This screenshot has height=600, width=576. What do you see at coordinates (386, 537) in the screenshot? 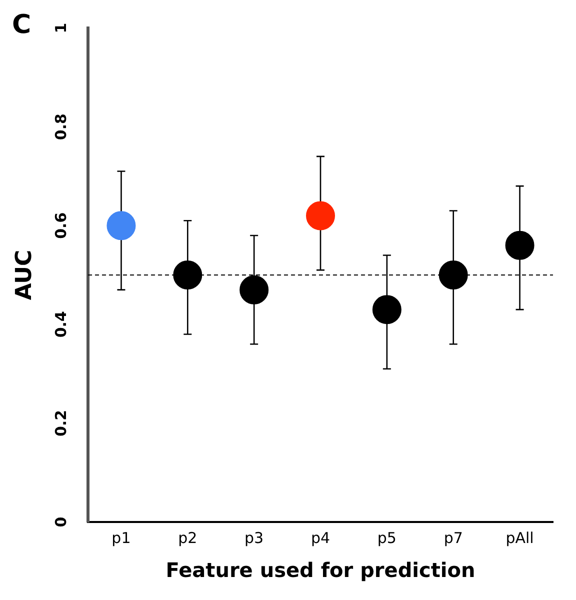
I see `x-tick-label: p5` at bounding box center [386, 537].